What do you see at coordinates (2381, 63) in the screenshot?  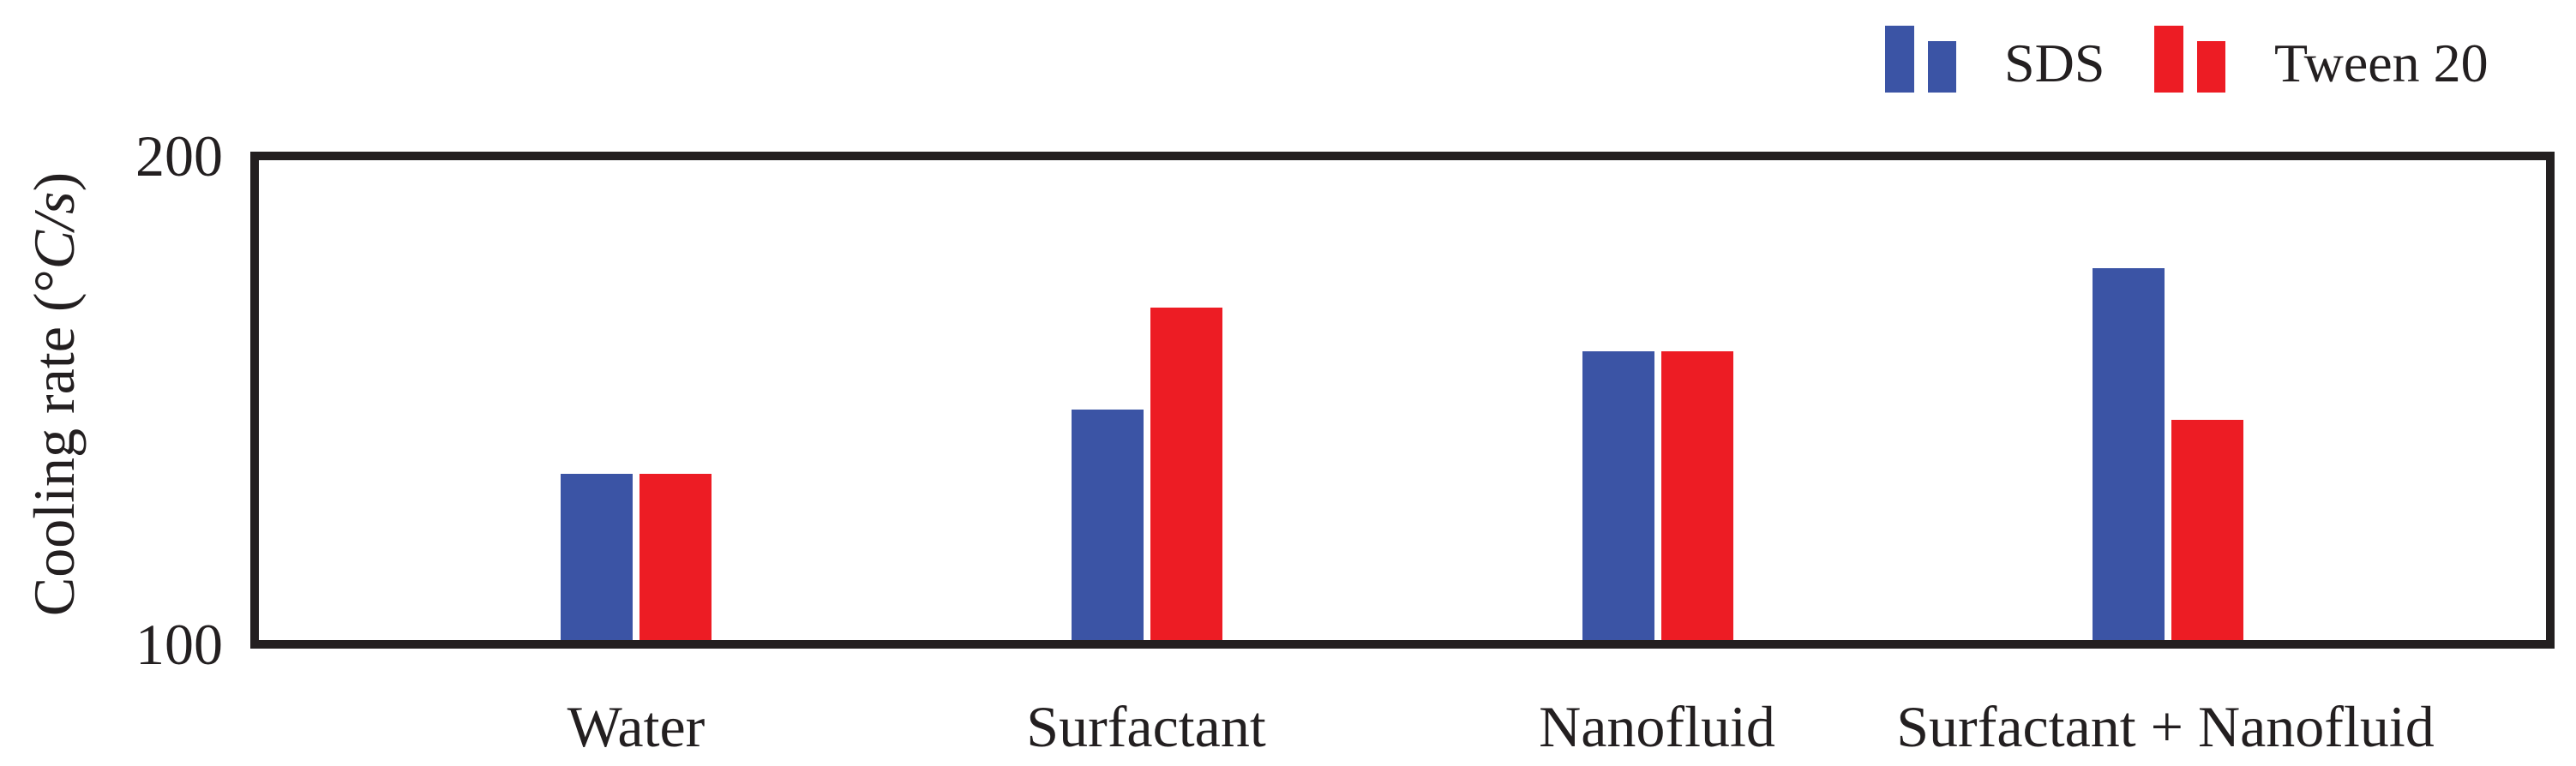 I see `legend-label-tween20: Tween 20` at bounding box center [2381, 63].